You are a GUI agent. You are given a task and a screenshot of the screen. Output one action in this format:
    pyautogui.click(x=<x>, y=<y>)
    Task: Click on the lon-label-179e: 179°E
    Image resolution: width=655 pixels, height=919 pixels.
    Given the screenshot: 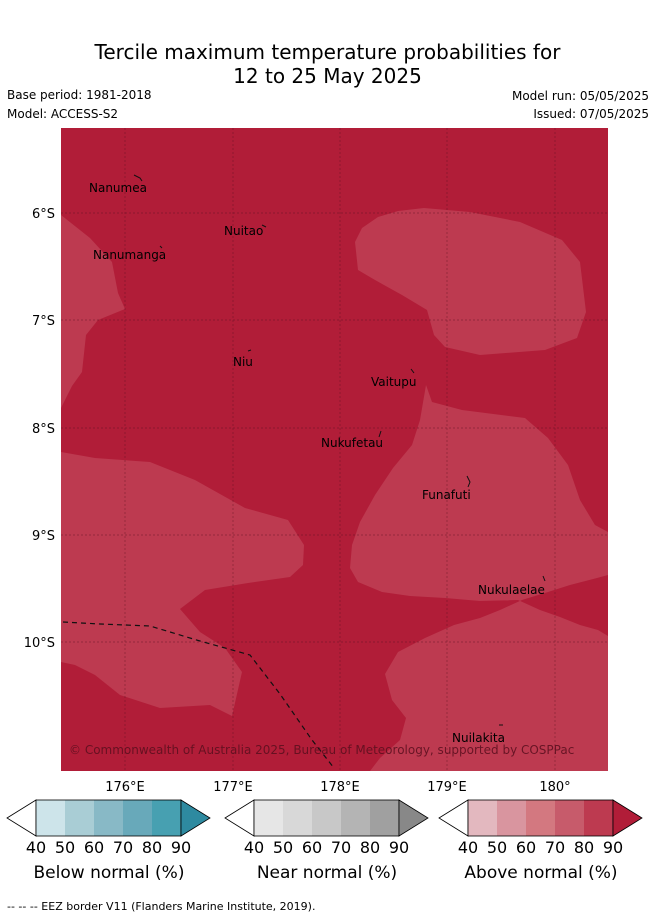 What is the action you would take?
    pyautogui.click(x=447, y=787)
    